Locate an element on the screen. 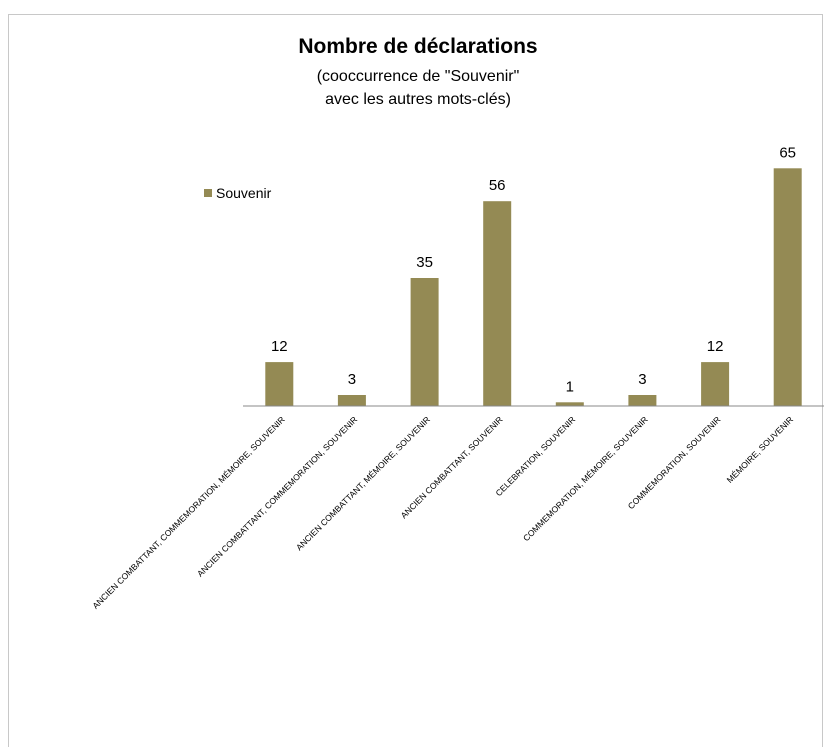 This screenshot has width=831, height=747. chart-title: Nombre de déclarations is located at coordinates (417, 46).